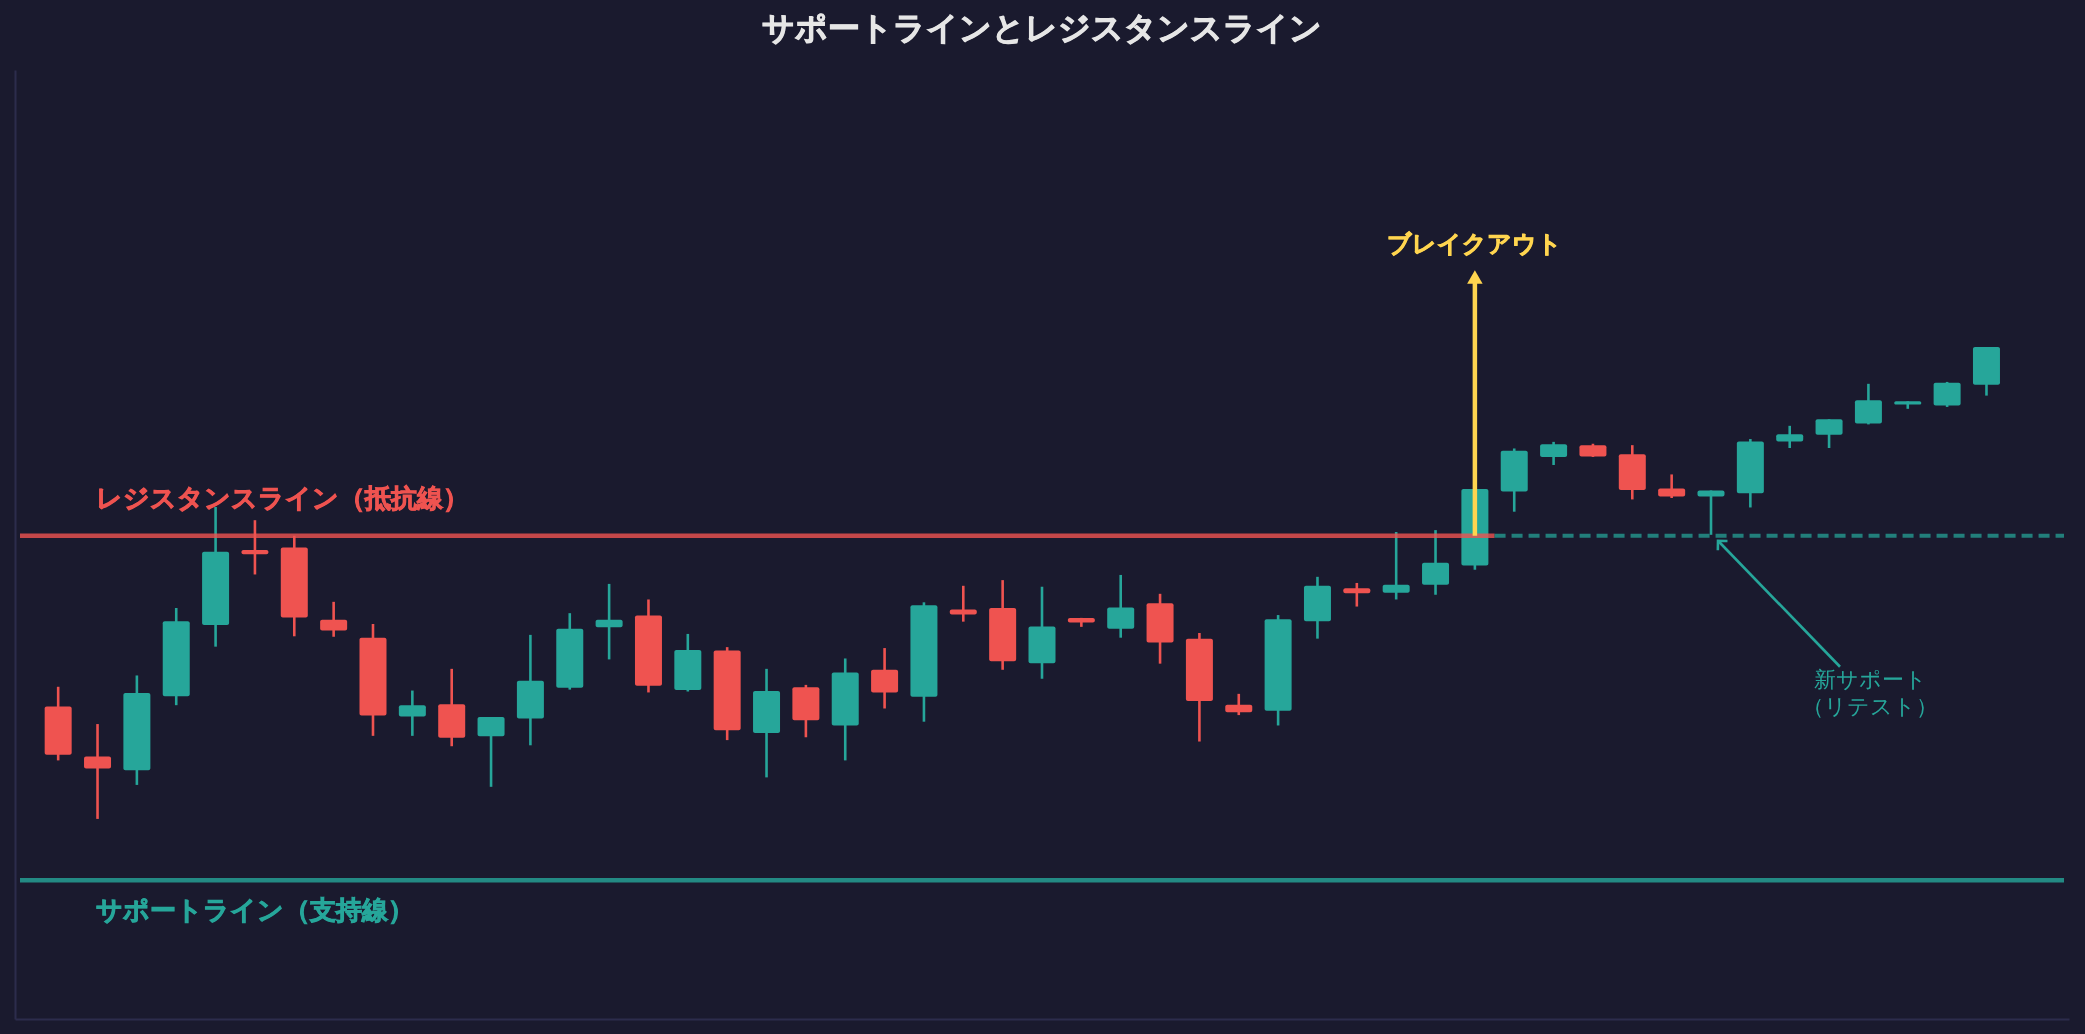  Describe the element at coordinates (1042, 28) in the screenshot. I see `chart-title: サポートラインとレジスタンスライン` at that location.